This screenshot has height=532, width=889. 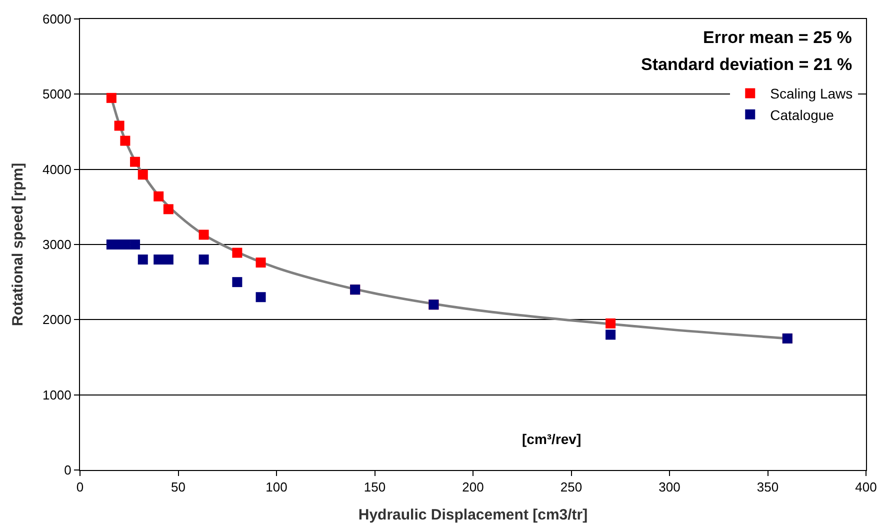 I want to click on legend-label: Catalogue, so click(x=802, y=114).